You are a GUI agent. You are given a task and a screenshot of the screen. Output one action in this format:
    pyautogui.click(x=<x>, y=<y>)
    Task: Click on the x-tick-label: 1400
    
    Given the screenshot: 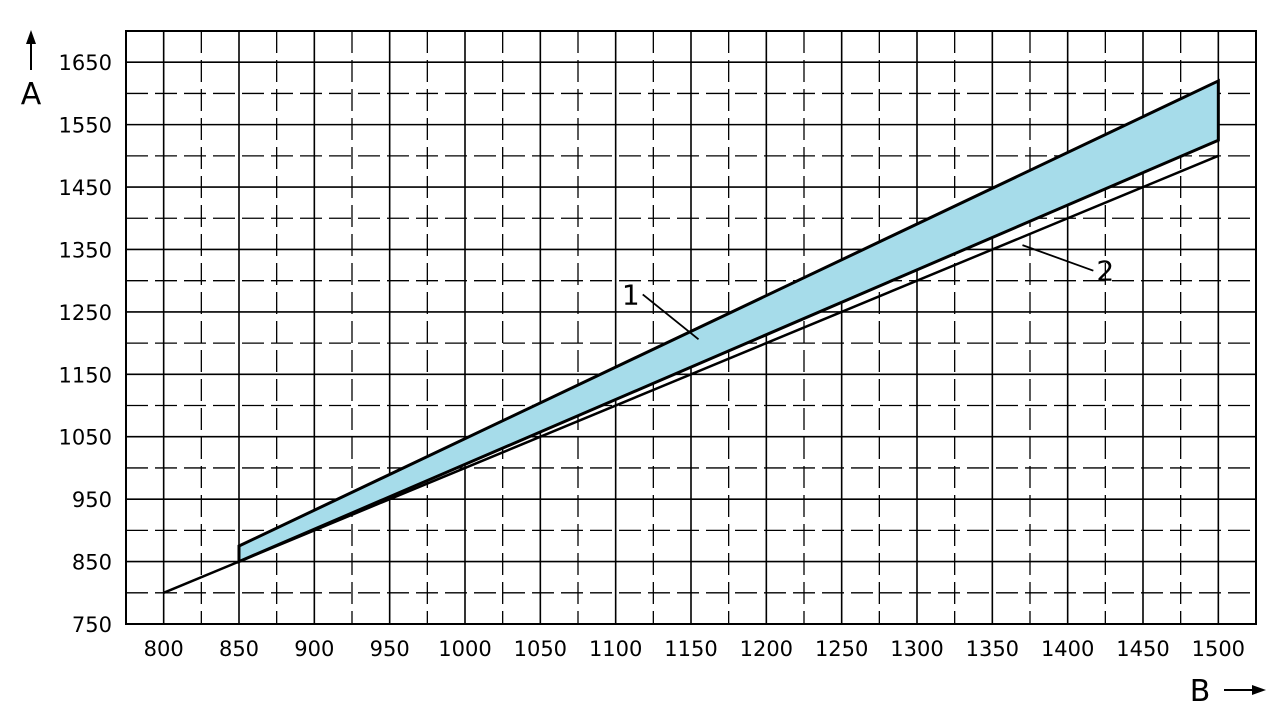 What is the action you would take?
    pyautogui.click(x=1067, y=649)
    